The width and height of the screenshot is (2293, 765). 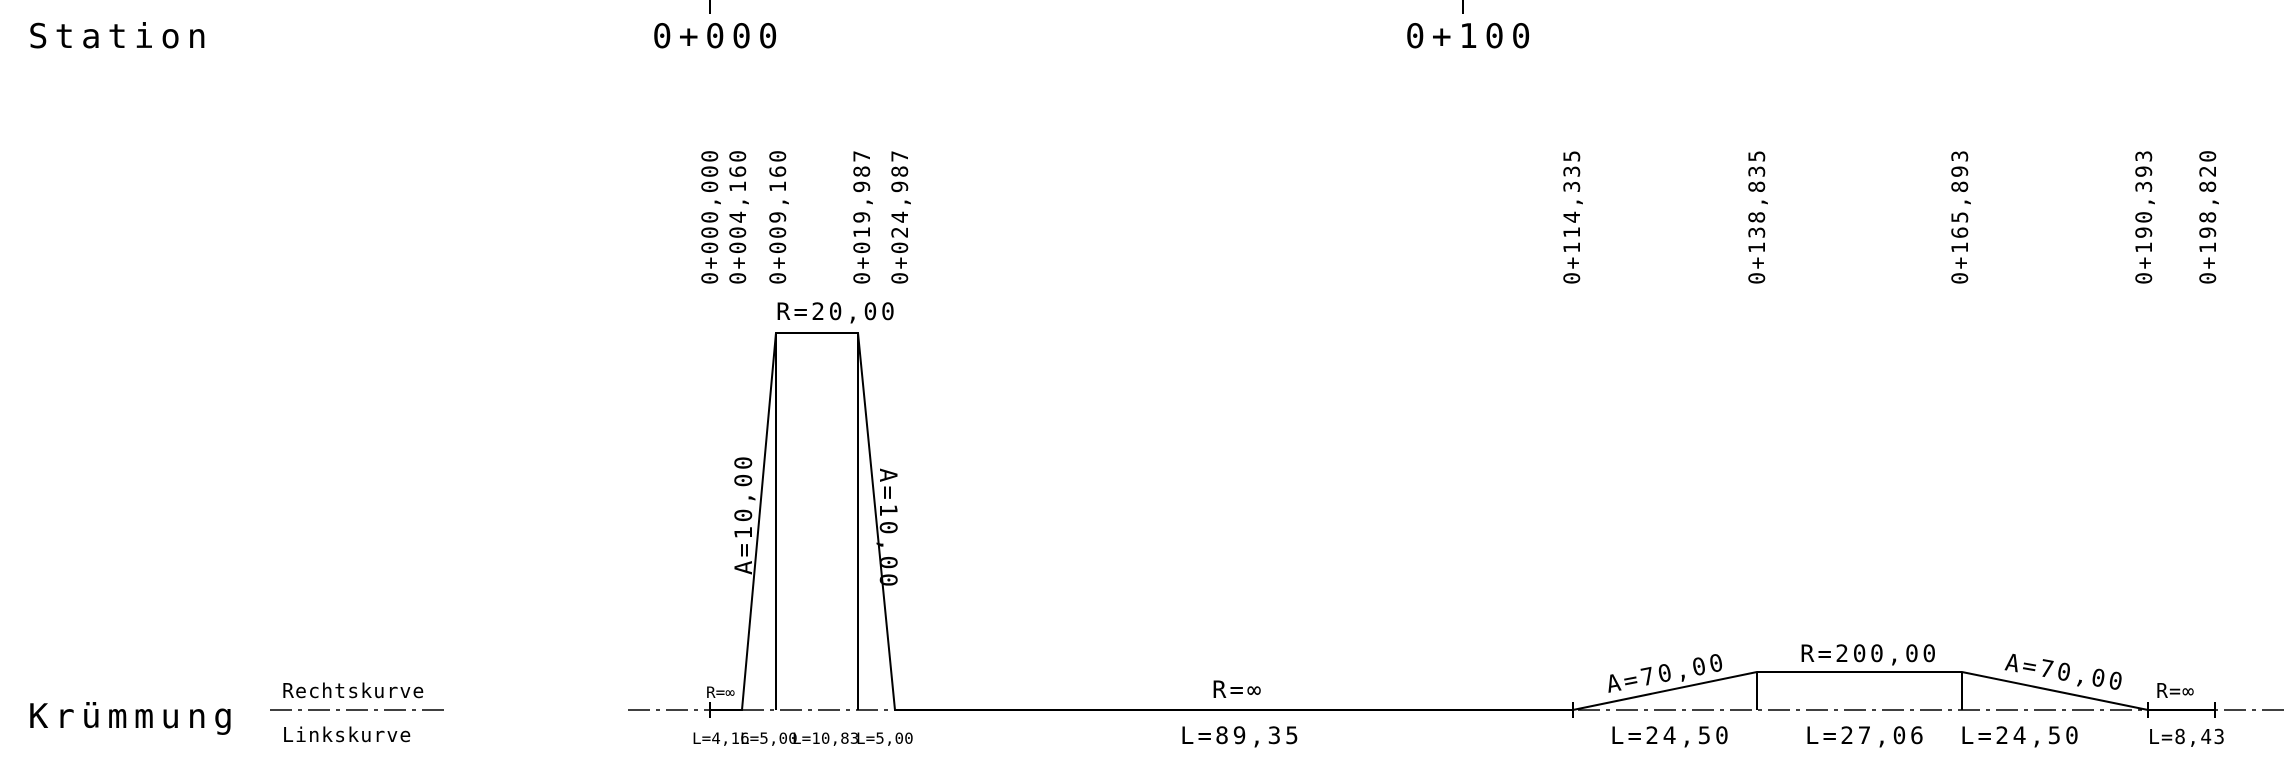 What do you see at coordinates (863, 216) in the screenshot?
I see `station-19-987: 0+019,987` at bounding box center [863, 216].